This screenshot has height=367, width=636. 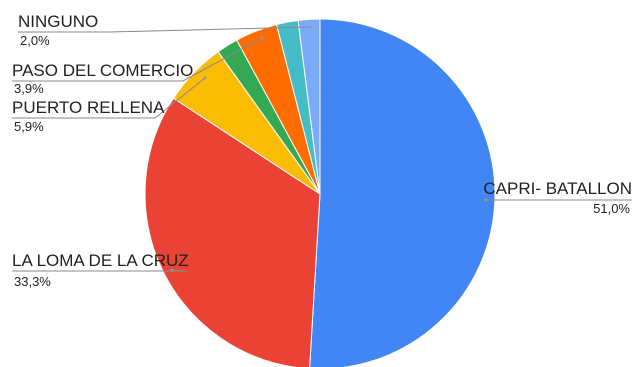 I want to click on slice-name-label-6: NINGUNO, so click(x=58, y=21).